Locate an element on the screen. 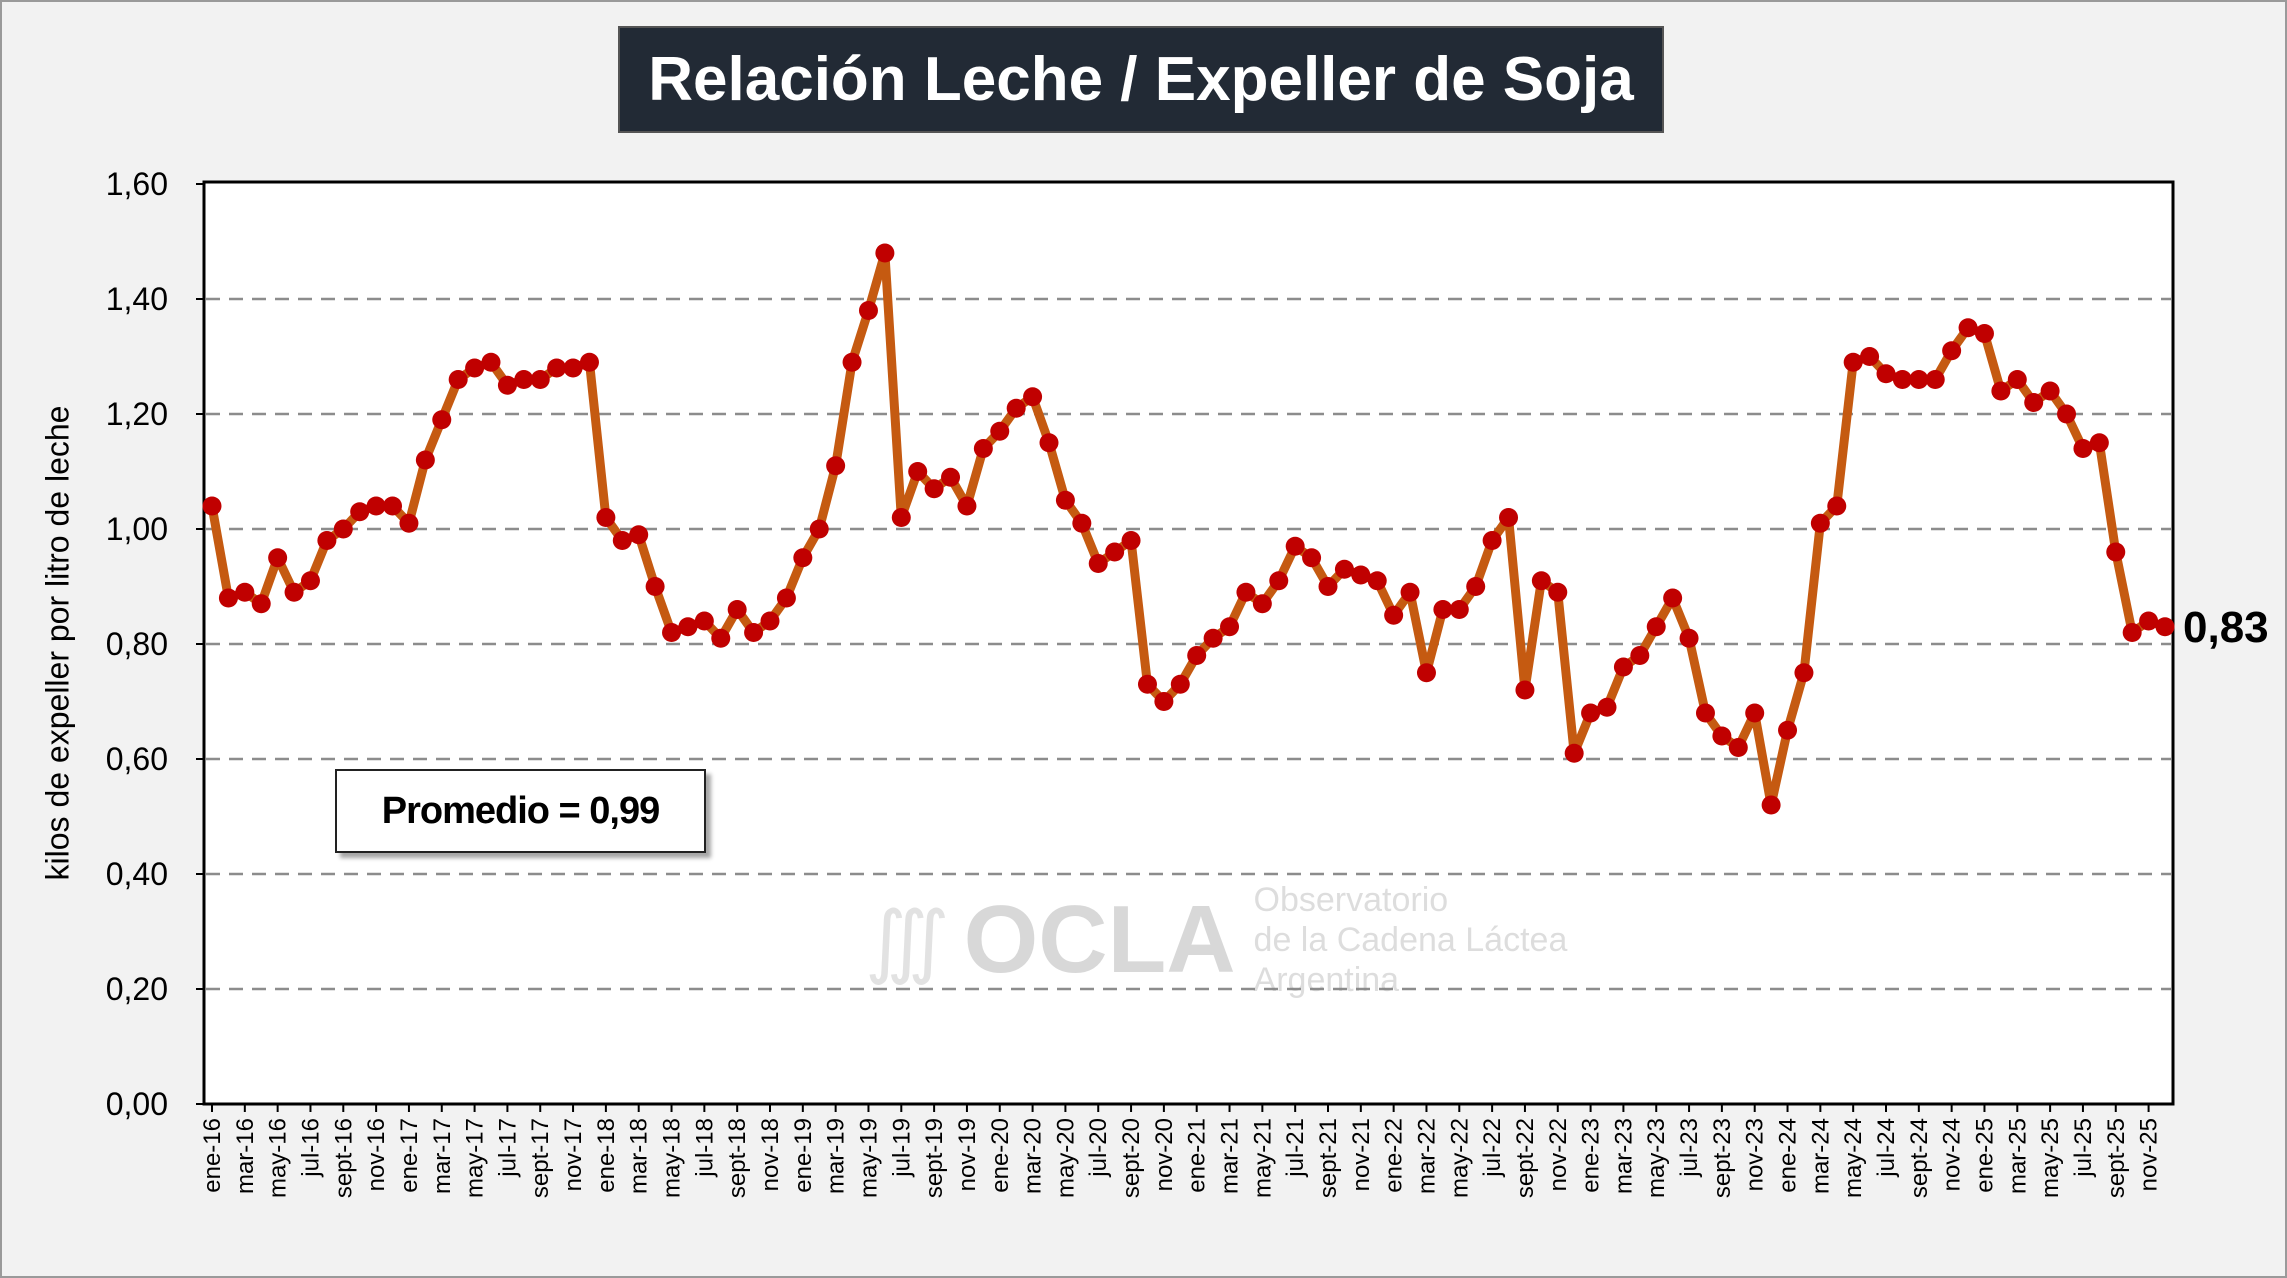  x-tick-label: may-16 is located at coordinates (278, 1158).